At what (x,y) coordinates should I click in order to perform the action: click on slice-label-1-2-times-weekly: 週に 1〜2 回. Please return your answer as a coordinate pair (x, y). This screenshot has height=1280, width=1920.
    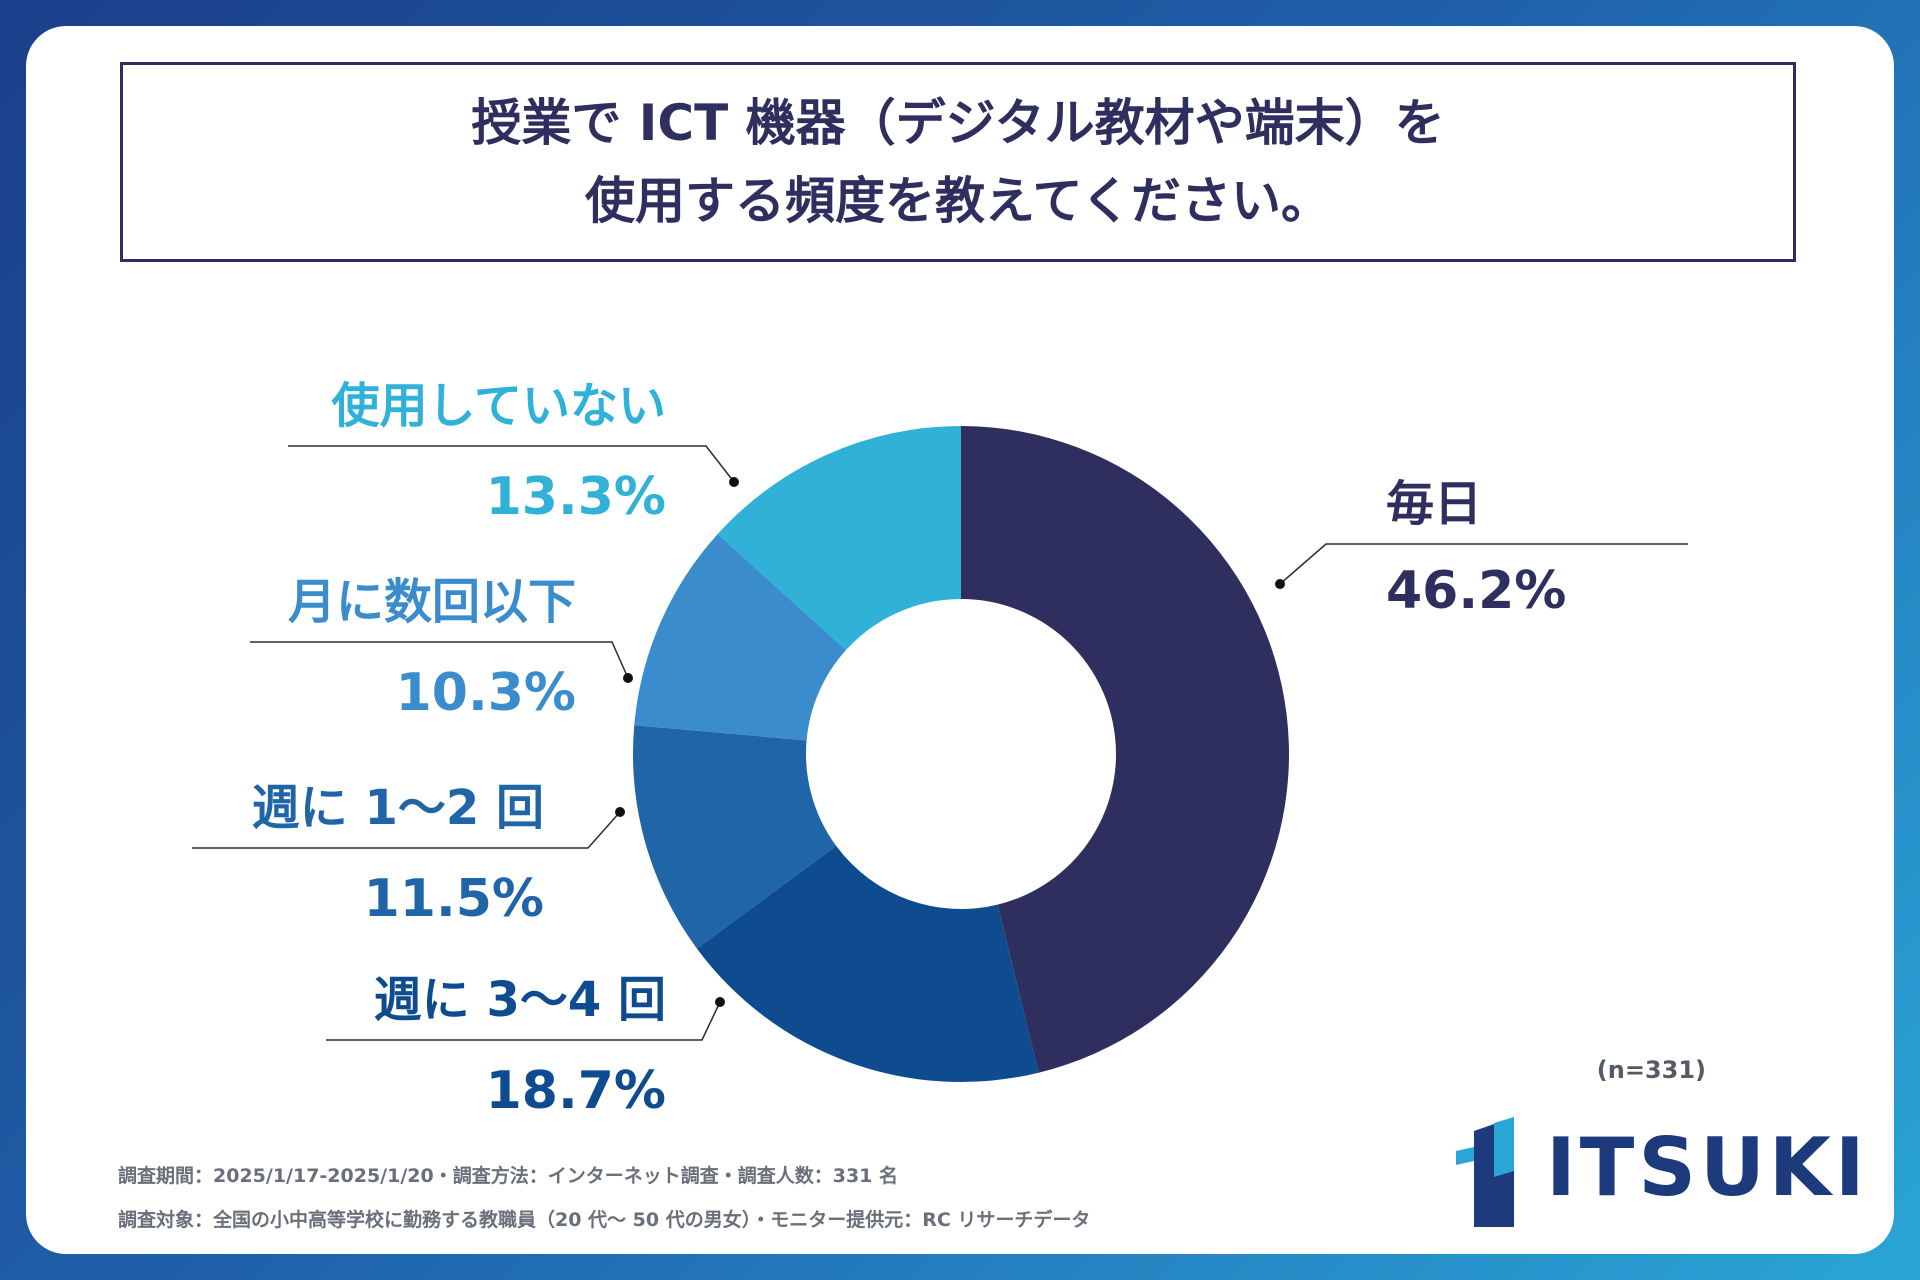
    Looking at the image, I should click on (398, 808).